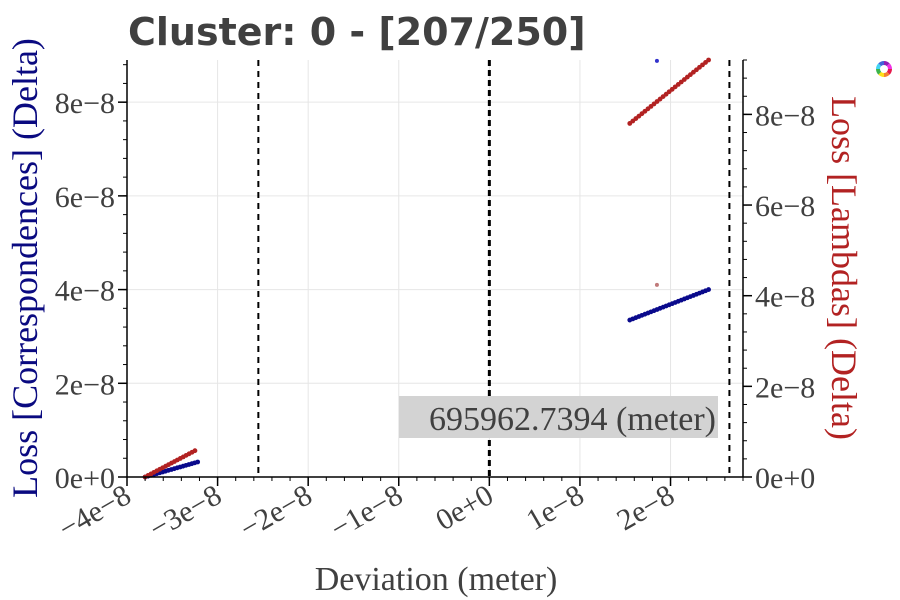 This screenshot has width=900, height=600. I want to click on x-tick-label: −1e−8, so click(366, 511).